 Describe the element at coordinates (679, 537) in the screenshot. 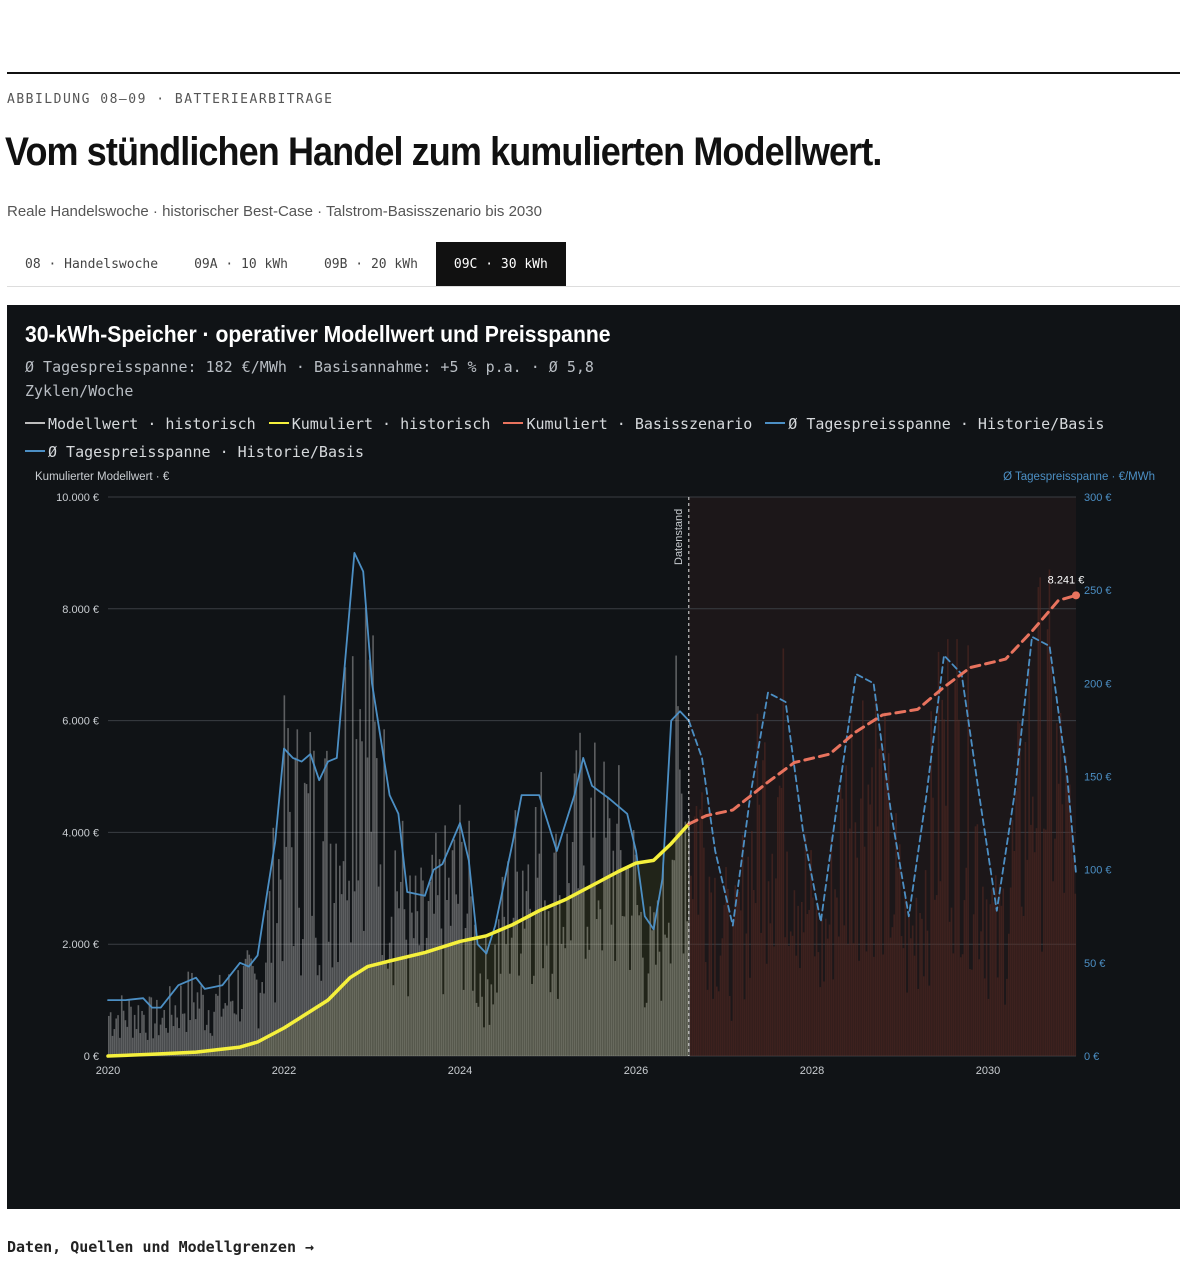

I see `cutoff-label: Datenstand` at that location.